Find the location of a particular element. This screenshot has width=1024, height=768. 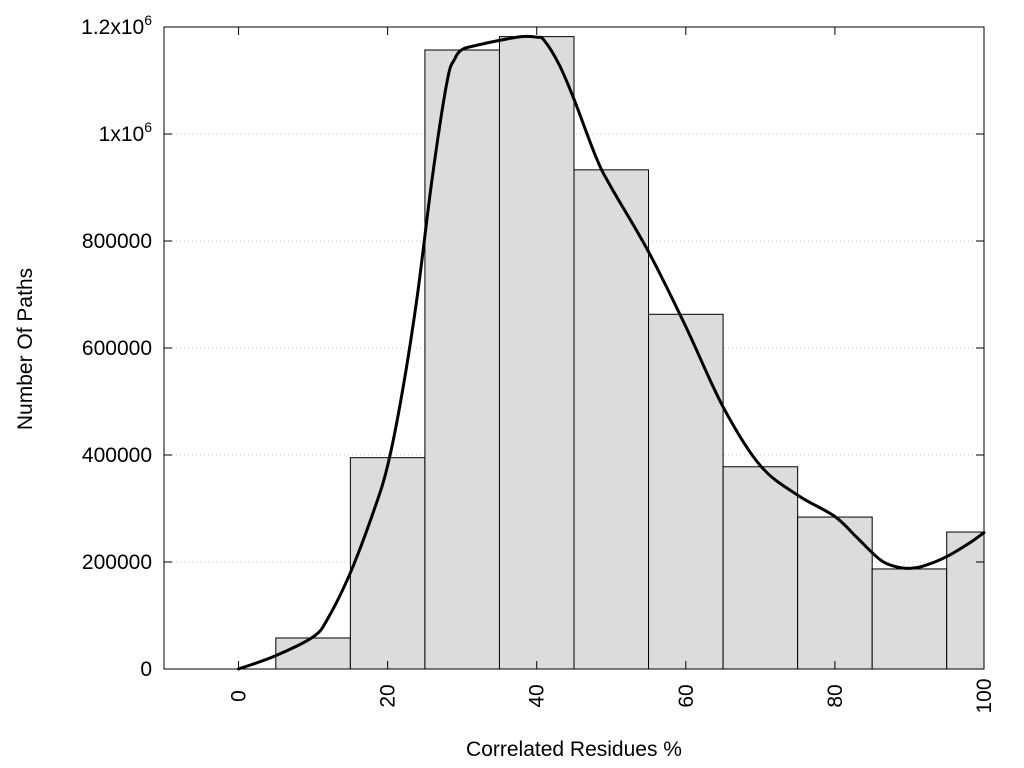

y-axis-title: Number Of Paths is located at coordinates (25, 349).